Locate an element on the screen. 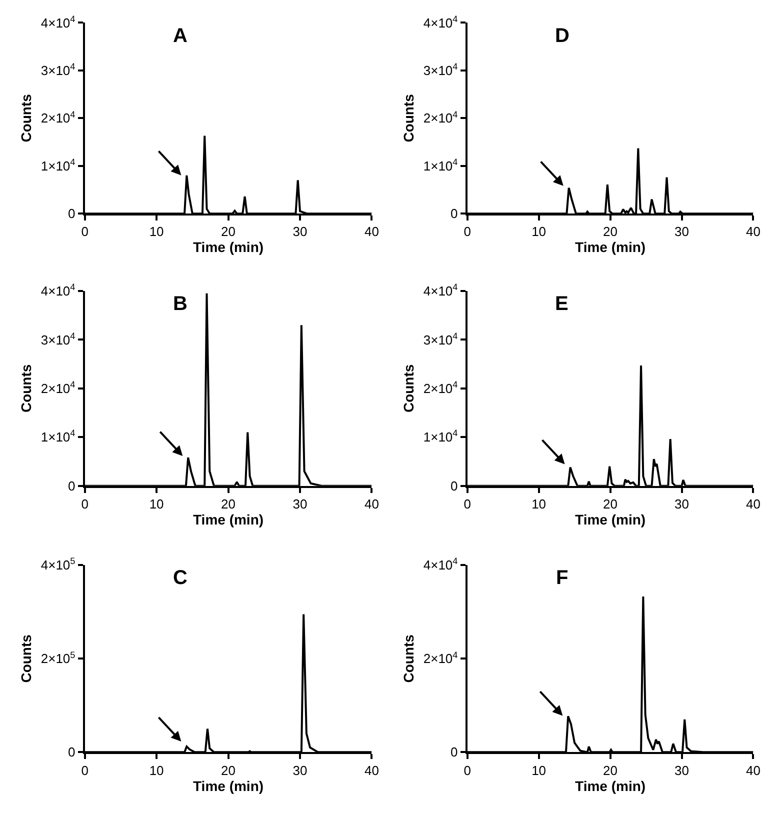 This screenshot has height=815, width=777. chart-title: C is located at coordinates (180, 578).